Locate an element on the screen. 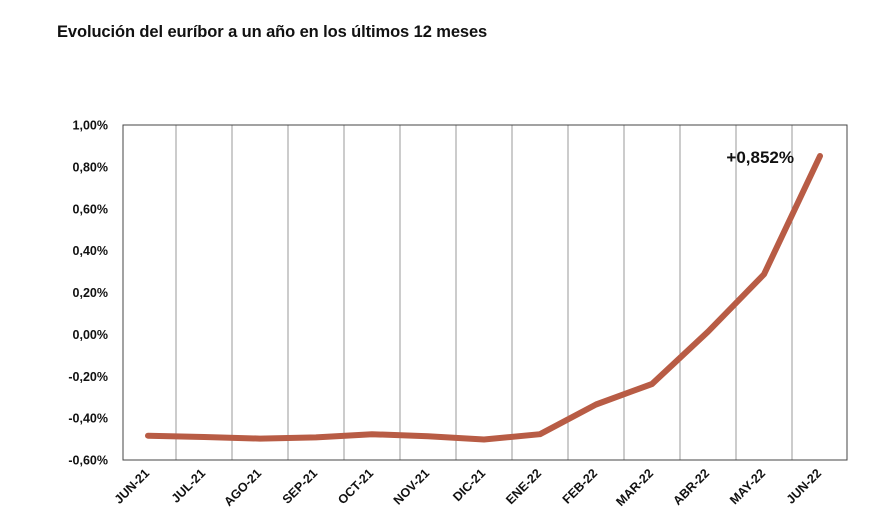  x-tick-label: OCT-21 is located at coordinates (355, 486).